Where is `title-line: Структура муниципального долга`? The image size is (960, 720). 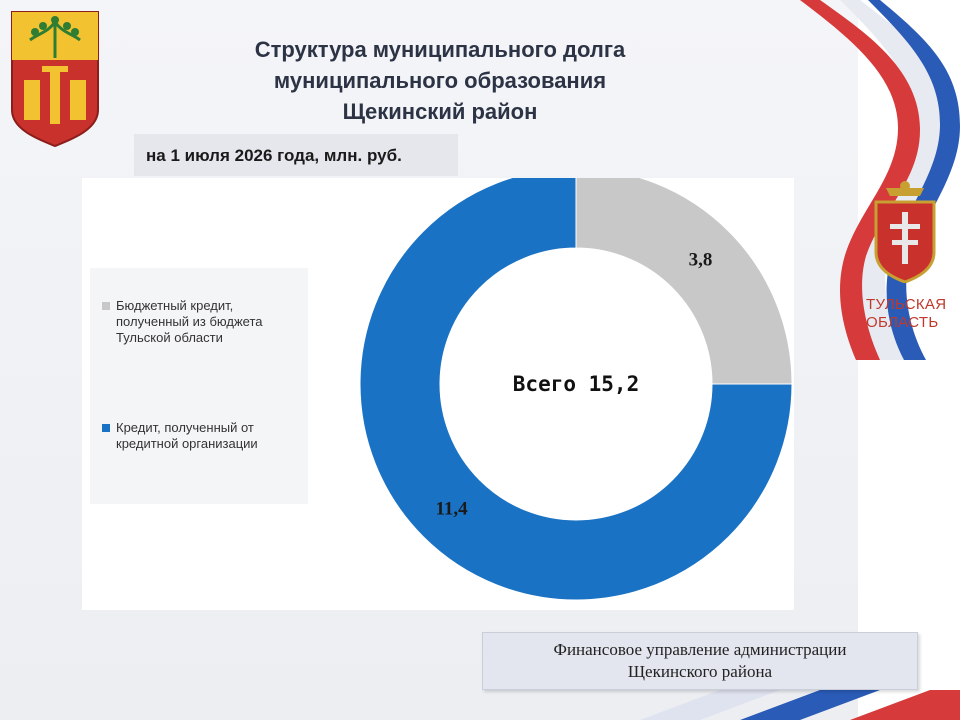 title-line: Структура муниципального долга is located at coordinates (440, 49).